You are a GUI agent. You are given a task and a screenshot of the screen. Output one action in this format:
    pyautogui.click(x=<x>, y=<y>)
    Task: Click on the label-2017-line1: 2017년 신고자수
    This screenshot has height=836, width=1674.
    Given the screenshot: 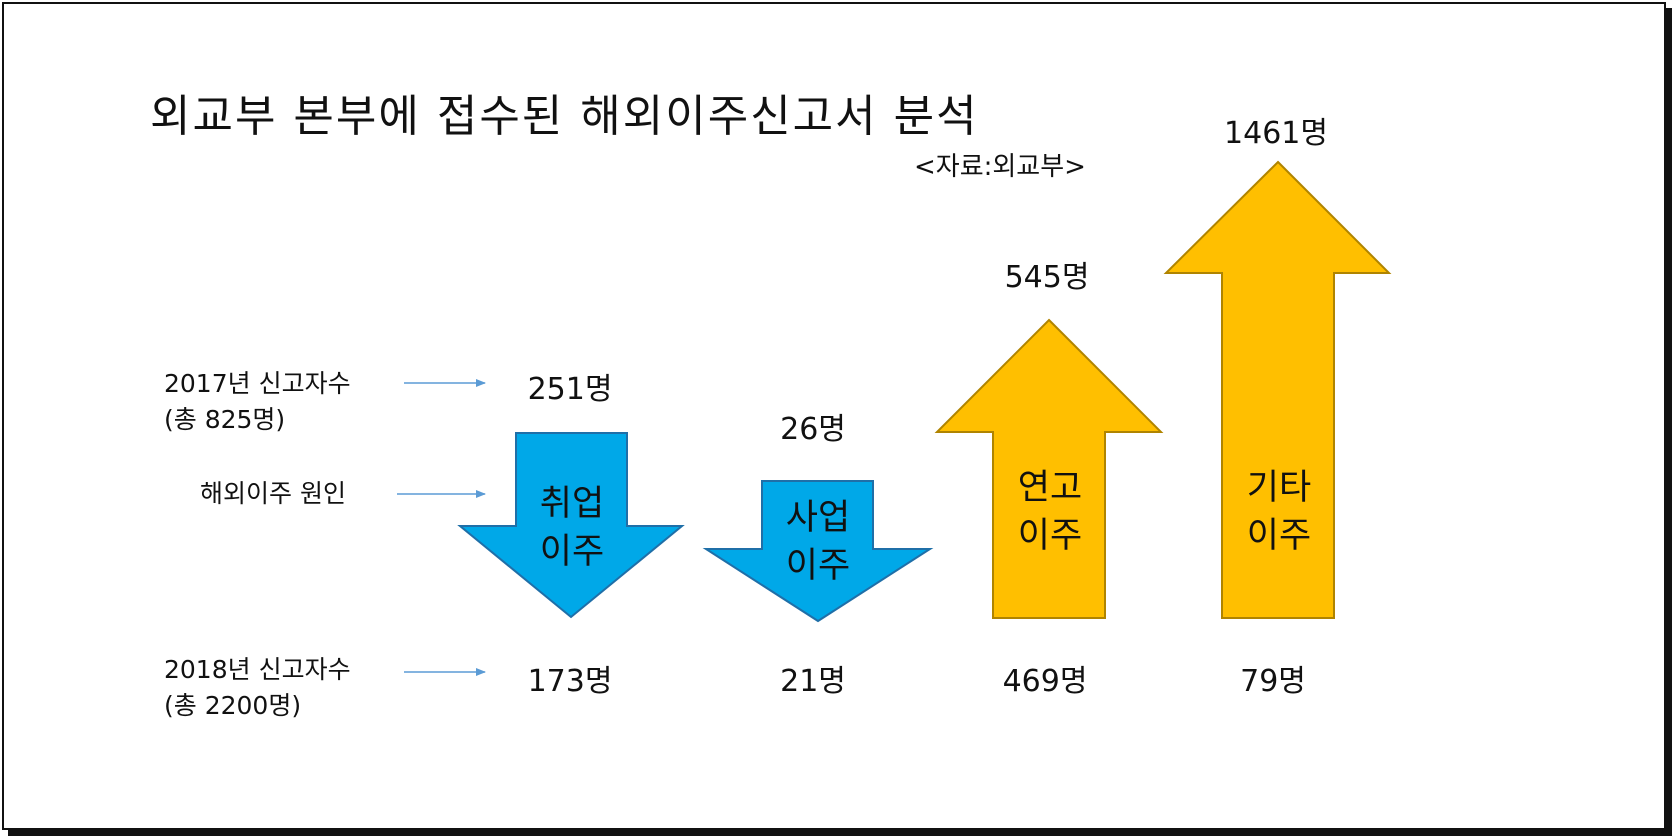 What is the action you would take?
    pyautogui.click(x=257, y=383)
    